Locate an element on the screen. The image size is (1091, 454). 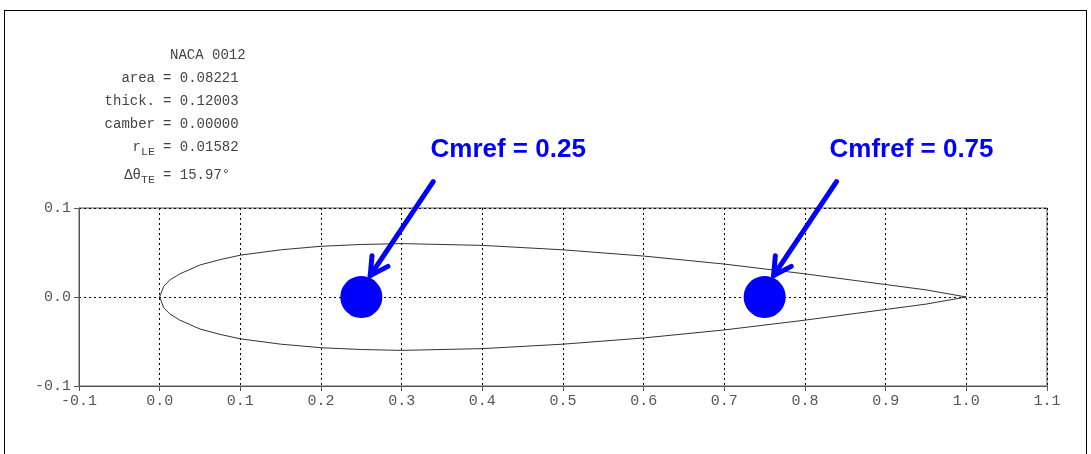
x-tick-label: 0.8 is located at coordinates (805, 401).